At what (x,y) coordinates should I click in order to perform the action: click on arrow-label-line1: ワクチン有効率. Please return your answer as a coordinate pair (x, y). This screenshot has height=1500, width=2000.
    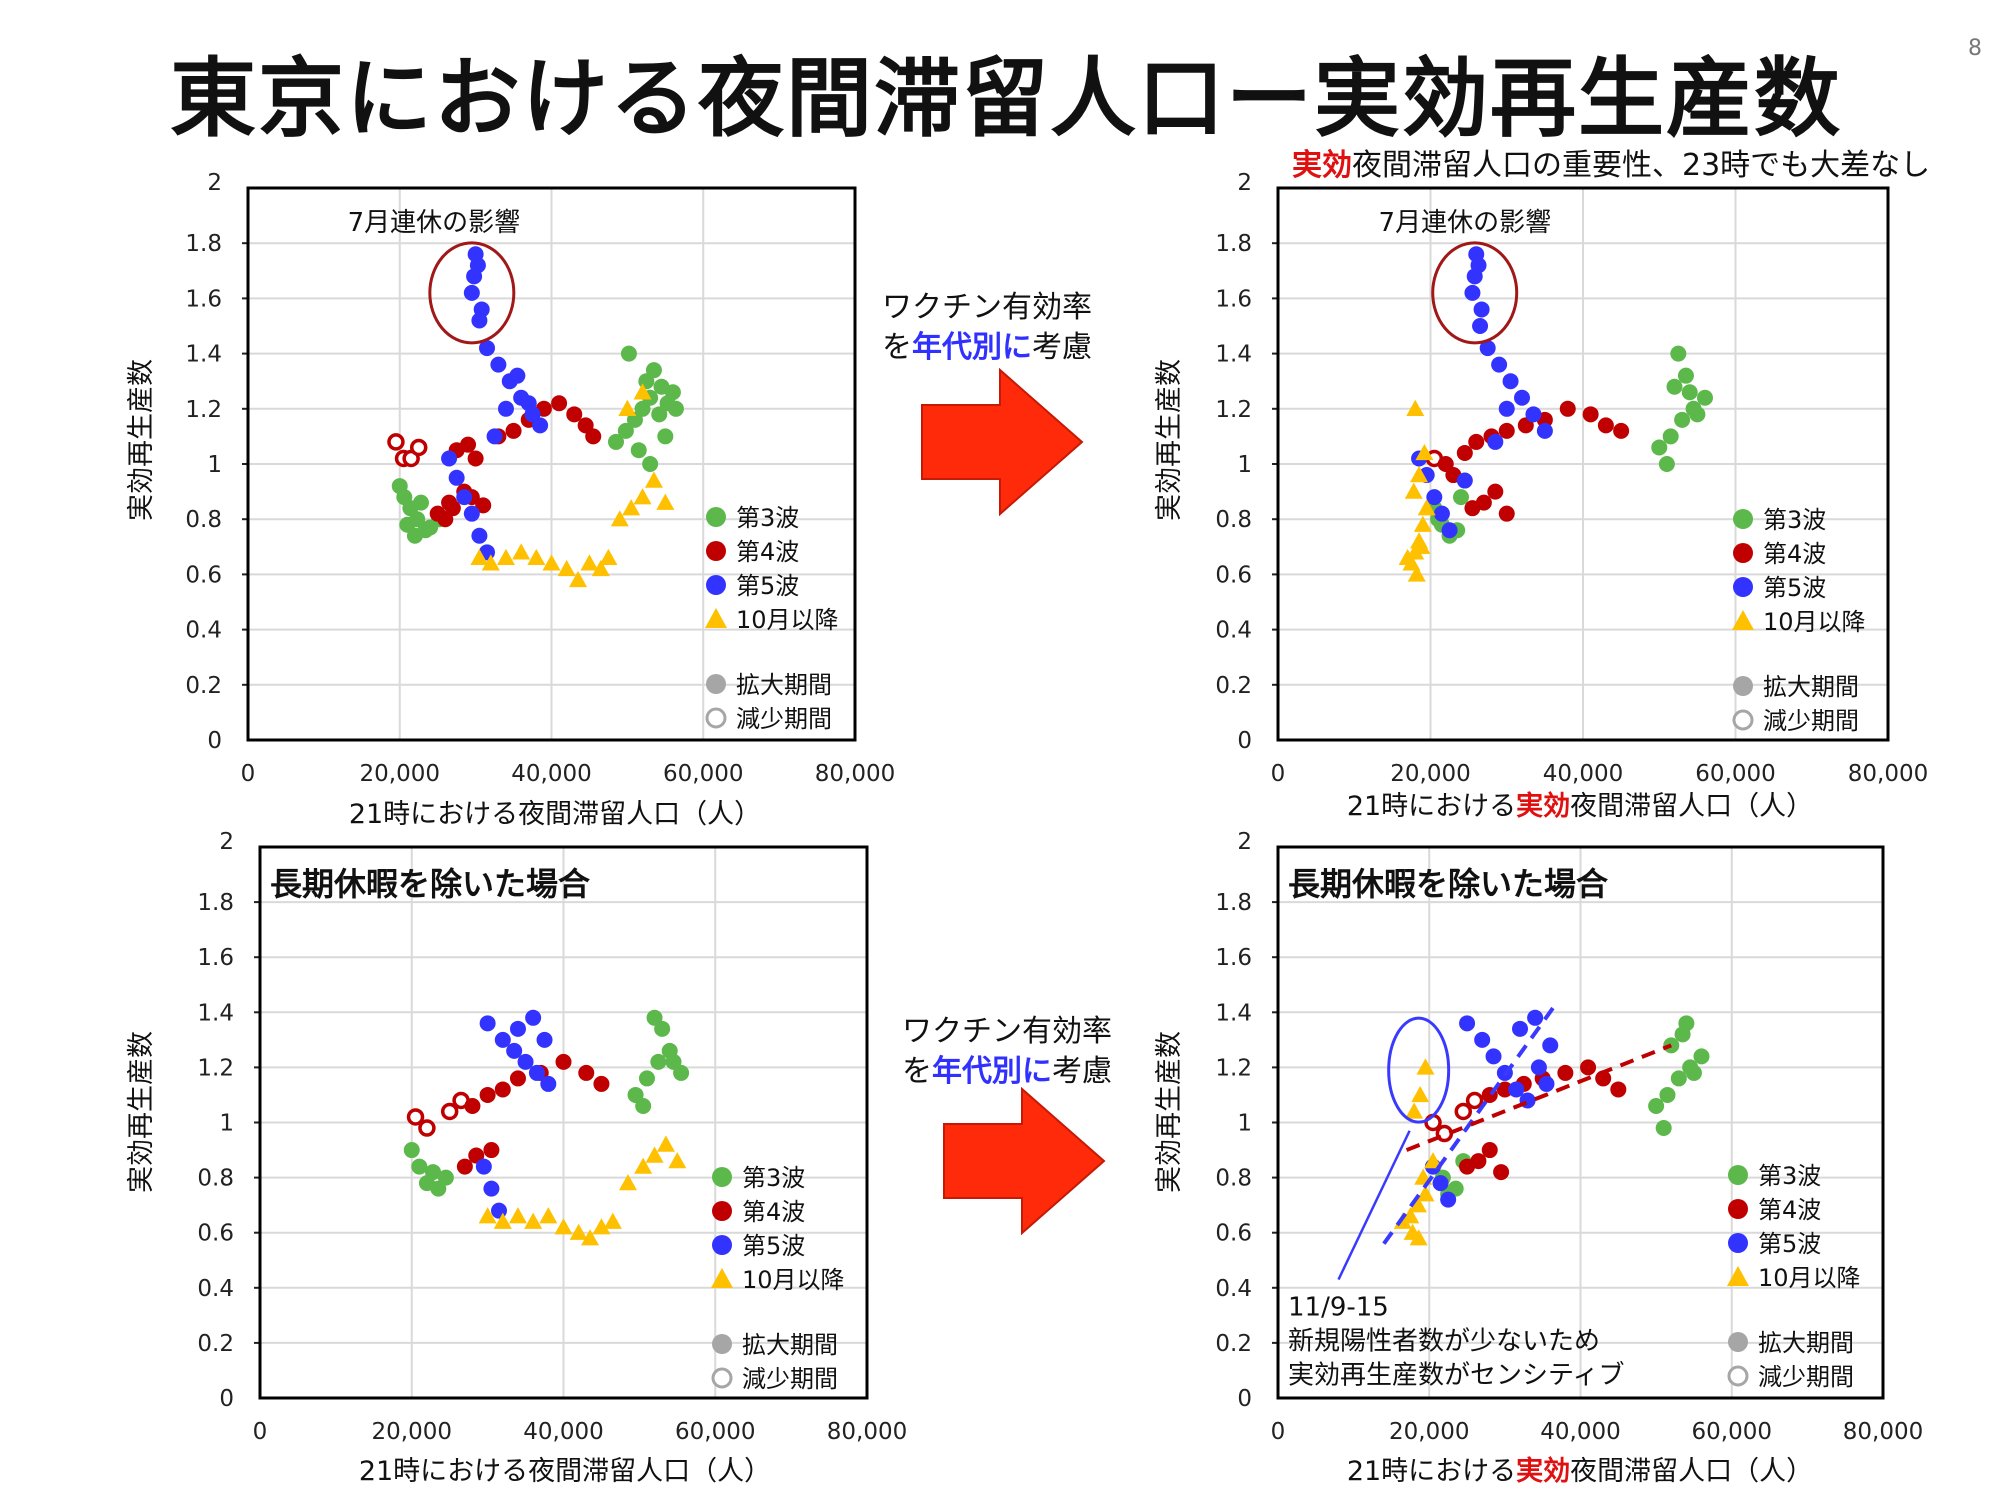
    Looking at the image, I should click on (1007, 1031).